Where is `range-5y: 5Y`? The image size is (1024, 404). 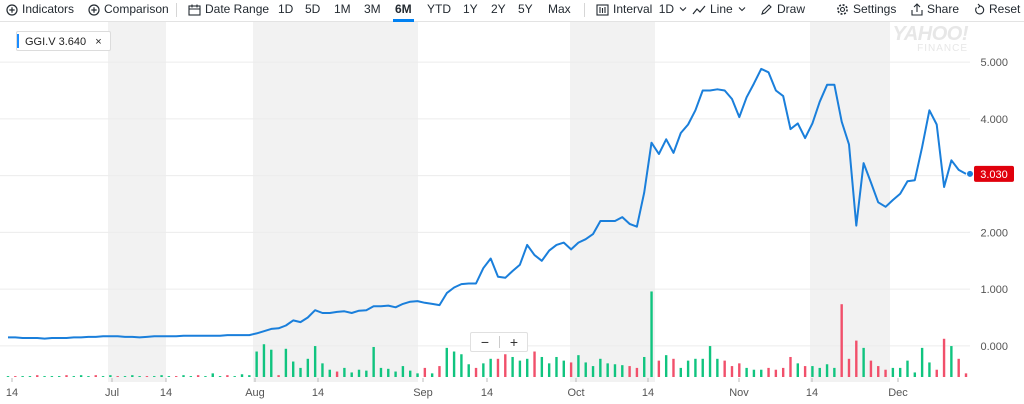
range-5y: 5Y is located at coordinates (525, 9).